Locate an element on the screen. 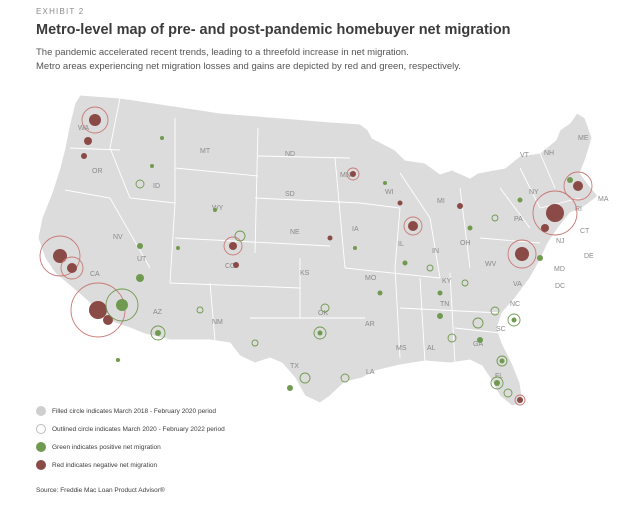 The width and height of the screenshot is (640, 511). svg-text: FL is located at coordinates (499, 376).